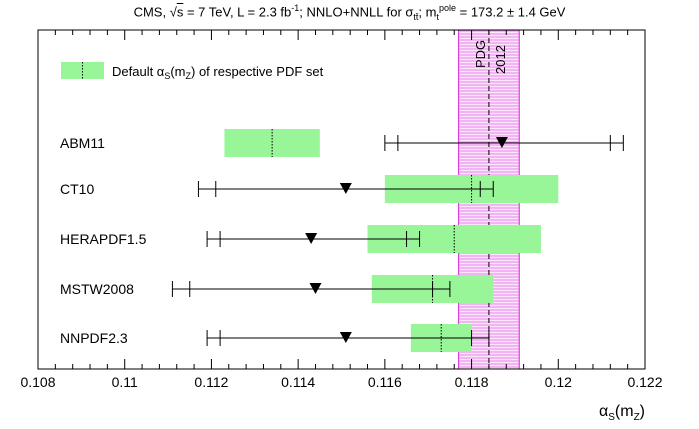 The height and width of the screenshot is (429, 699). I want to click on x-tick-label: 0.118, so click(472, 382).